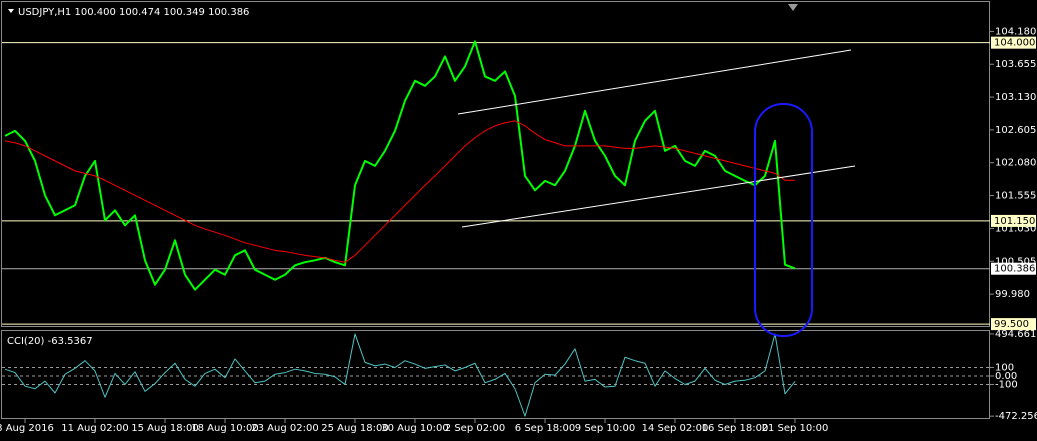 This screenshot has height=441, width=1037. I want to click on y-tick-label: 100.505, so click(1015, 261).